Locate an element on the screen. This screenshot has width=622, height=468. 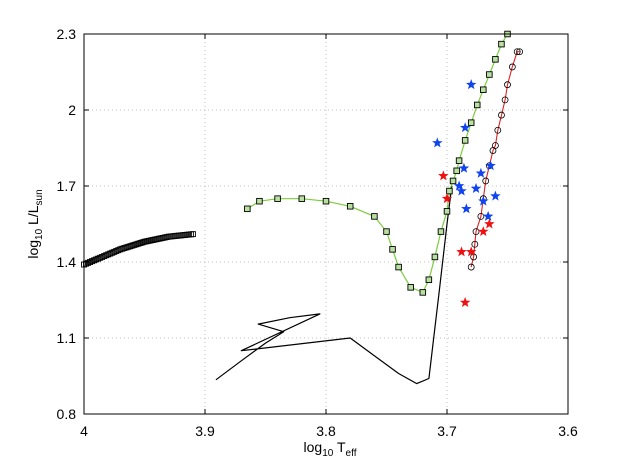
x-tick-label: 3.7 is located at coordinates (447, 431).